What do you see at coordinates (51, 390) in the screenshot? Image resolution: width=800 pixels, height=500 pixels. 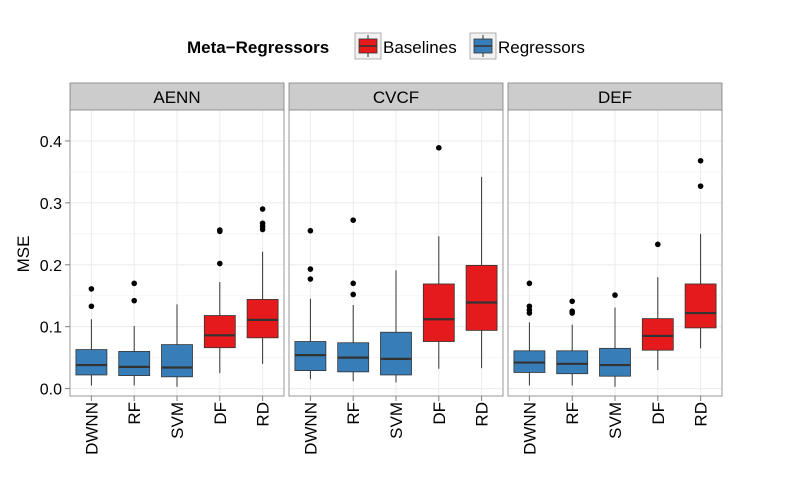 I see `y-tick-label: 0.0` at bounding box center [51, 390].